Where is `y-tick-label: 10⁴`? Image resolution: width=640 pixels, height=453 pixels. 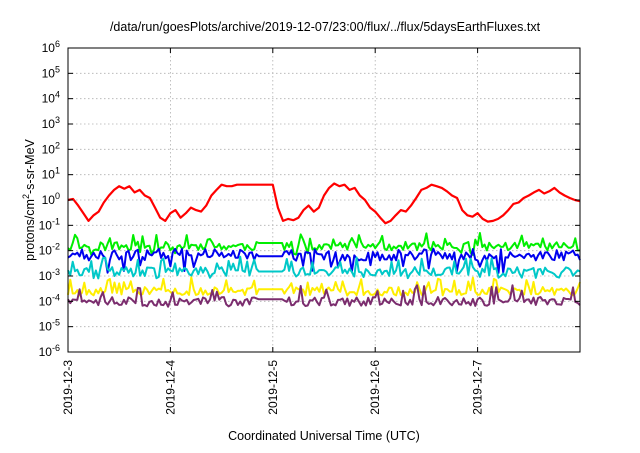
y-tick-label: 10⁴ is located at coordinates (51, 98).